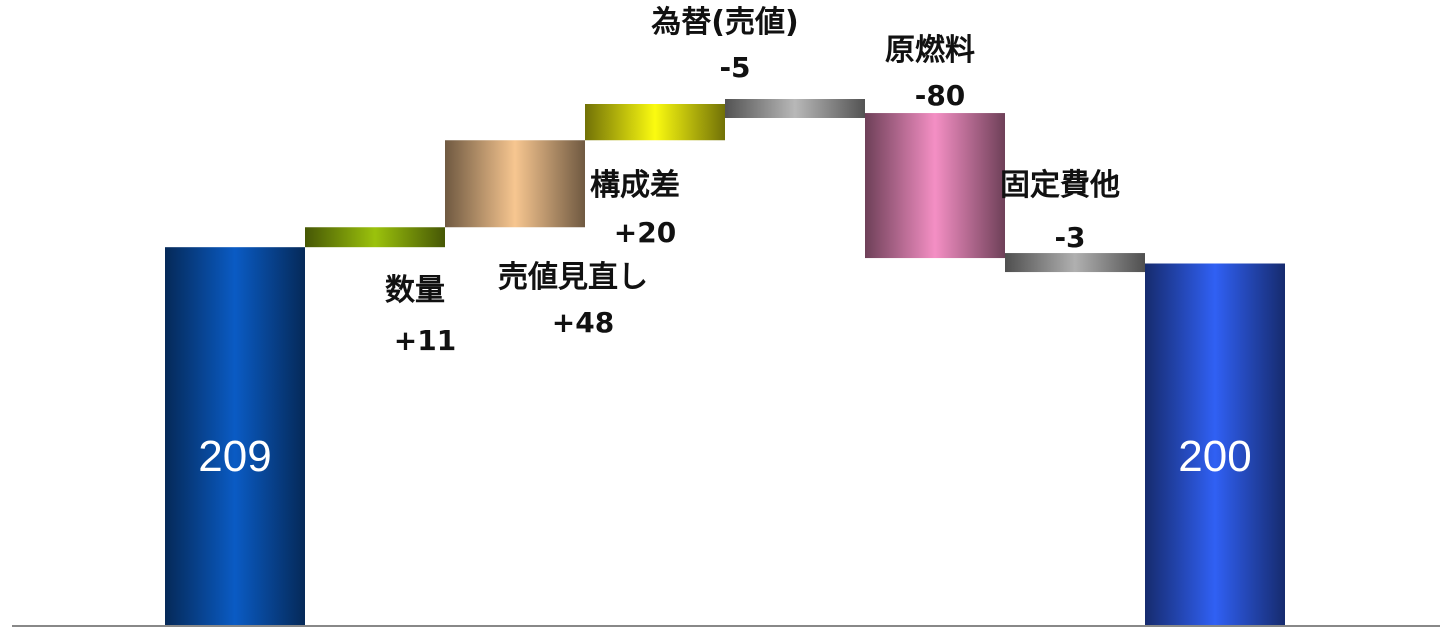 The width and height of the screenshot is (1451, 627). Describe the element at coordinates (940, 95) in the screenshot. I see `delta-value-label: -80` at that location.